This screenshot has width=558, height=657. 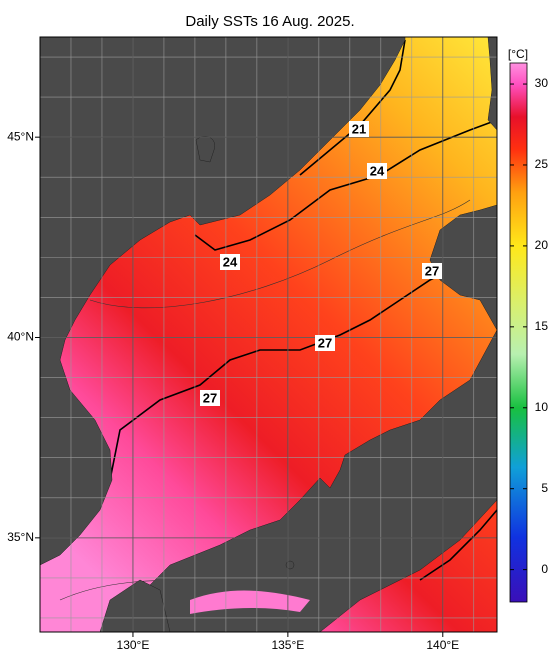 I want to click on colorbar-tick-label: 30, so click(x=542, y=83).